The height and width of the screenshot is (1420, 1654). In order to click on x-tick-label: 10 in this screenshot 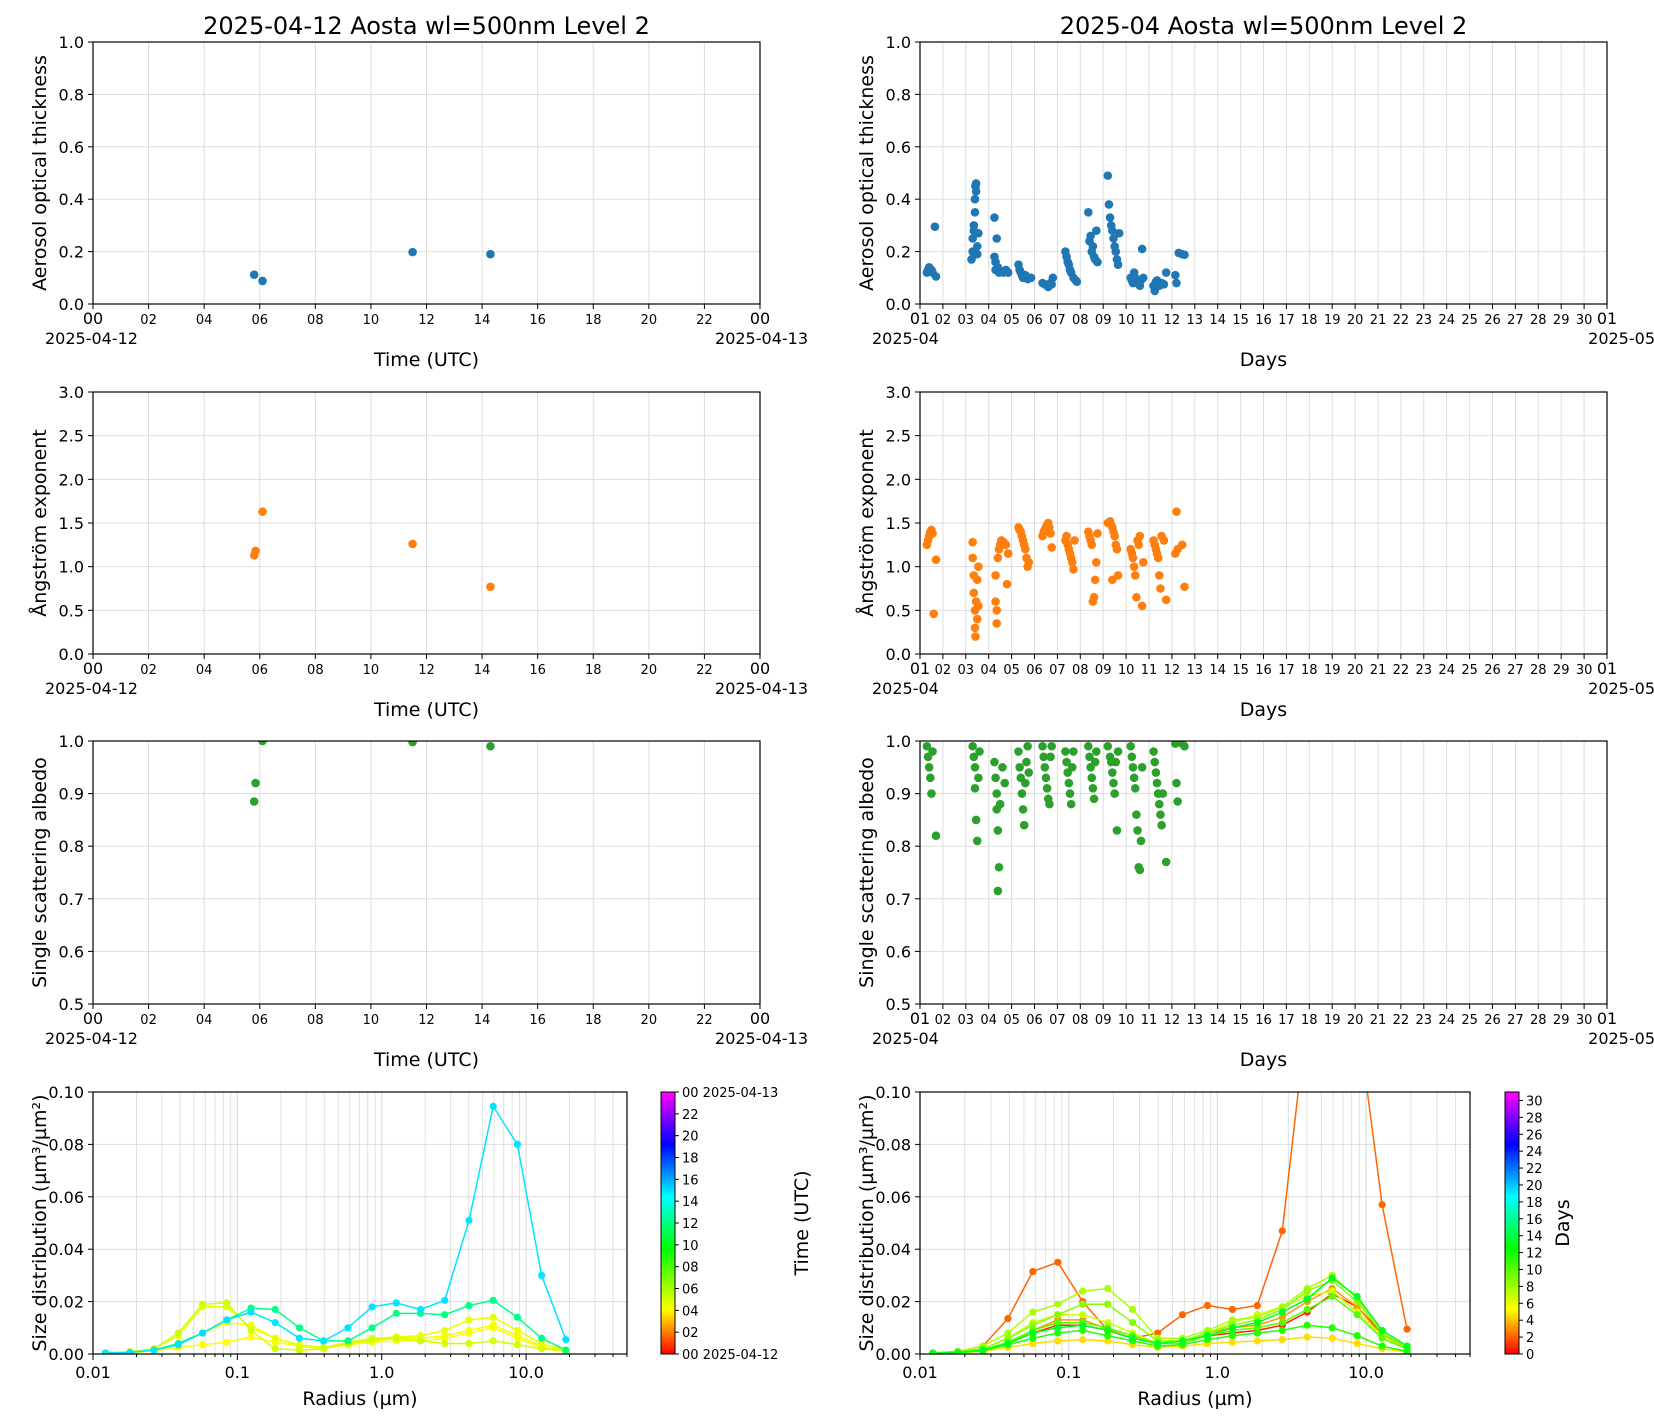, I will do `click(371, 670)`.